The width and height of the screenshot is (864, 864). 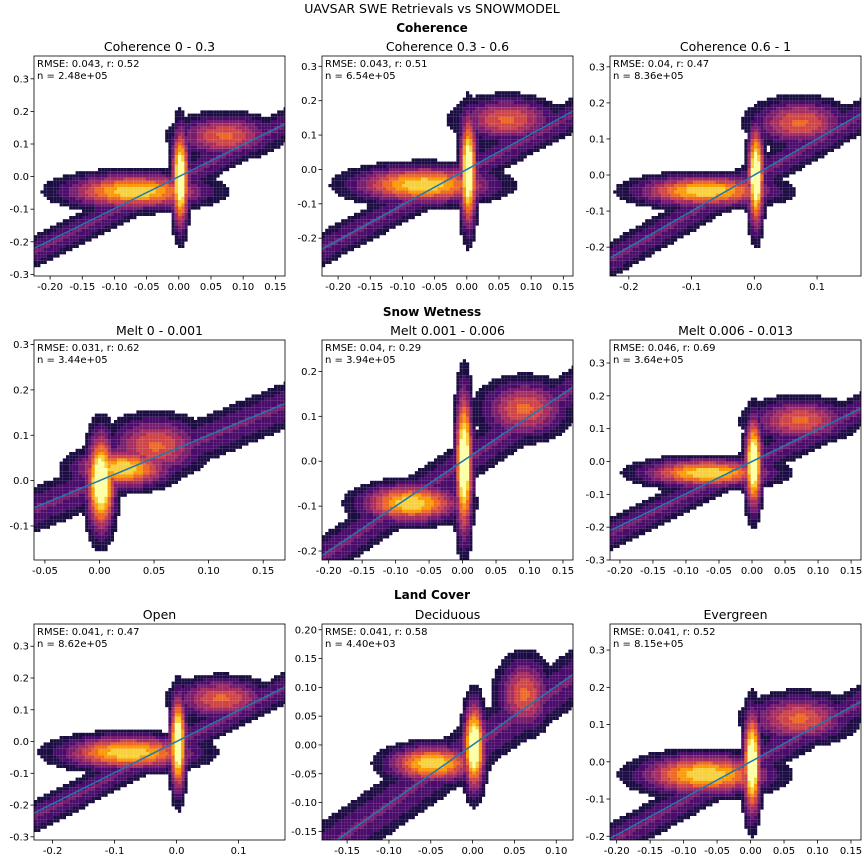 I want to click on section-title-snow-wetness: Snow Wetness, so click(x=432, y=312).